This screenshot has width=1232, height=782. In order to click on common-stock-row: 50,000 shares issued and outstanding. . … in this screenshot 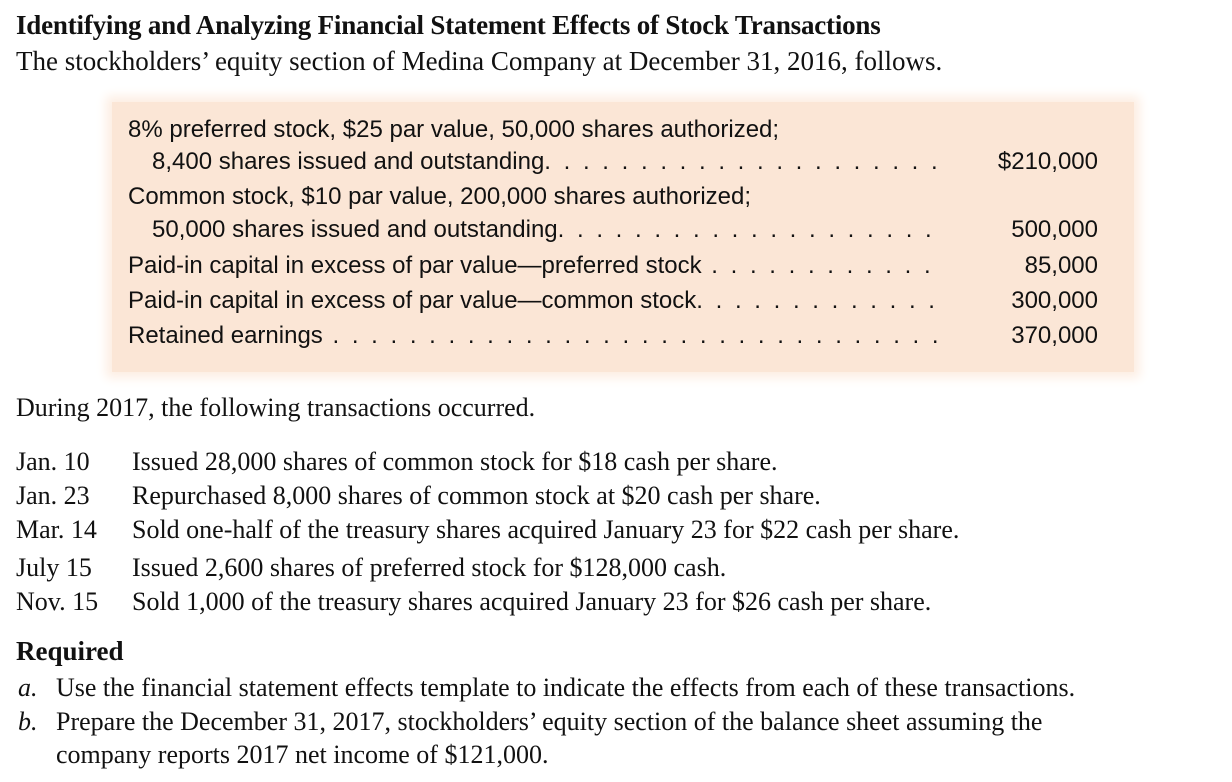, I will do `click(548, 231)`.